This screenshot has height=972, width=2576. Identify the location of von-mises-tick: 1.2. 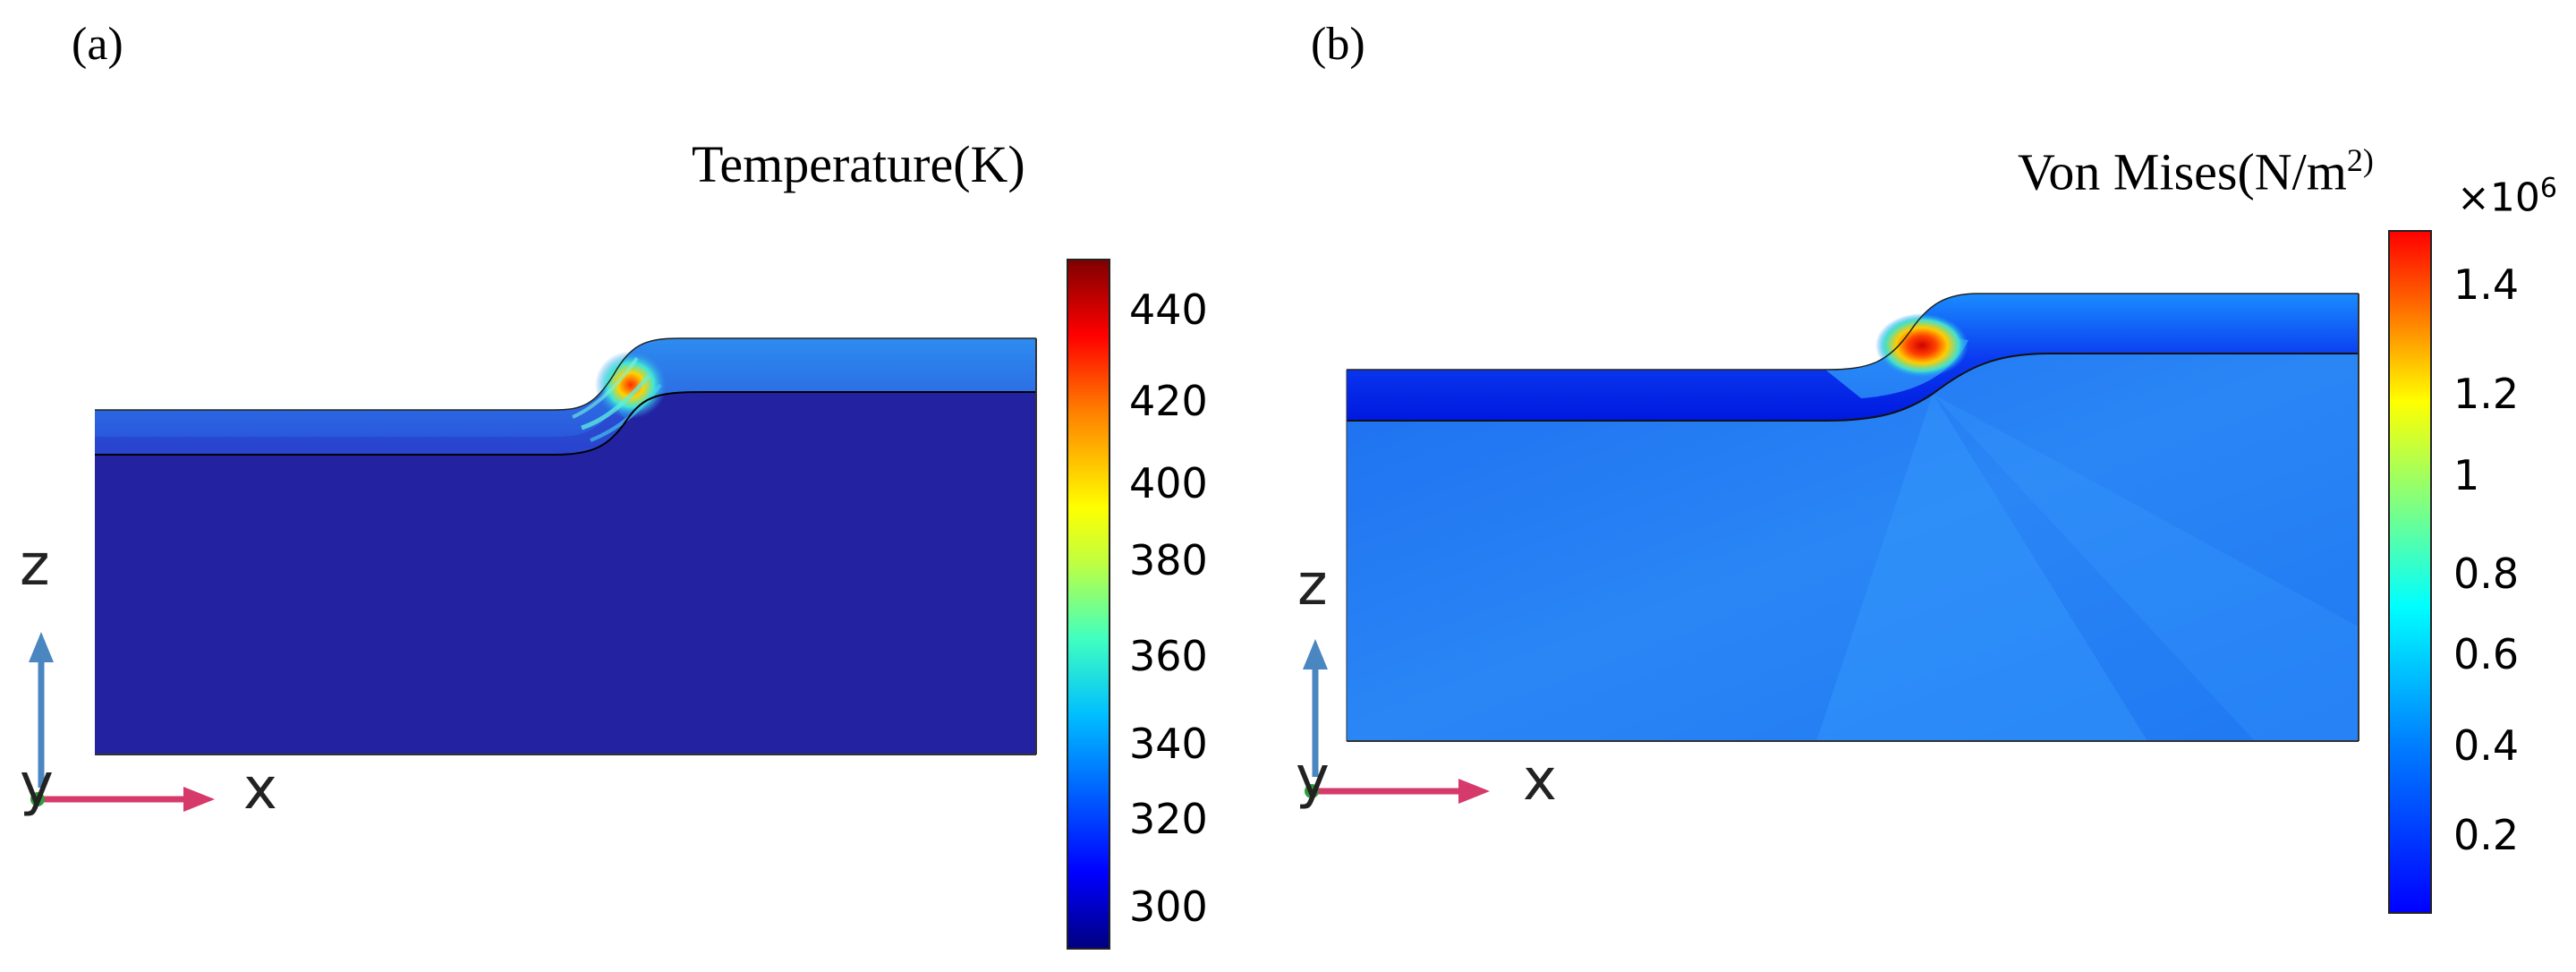
(2486, 394).